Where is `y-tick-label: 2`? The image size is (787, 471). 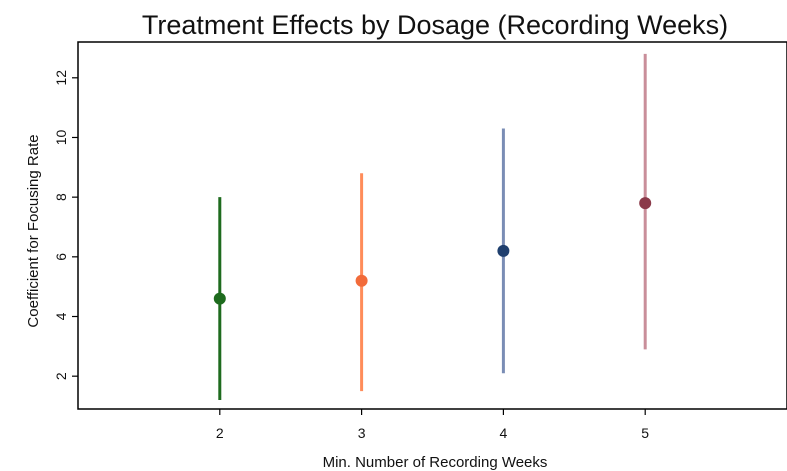
y-tick-label: 2 is located at coordinates (61, 376).